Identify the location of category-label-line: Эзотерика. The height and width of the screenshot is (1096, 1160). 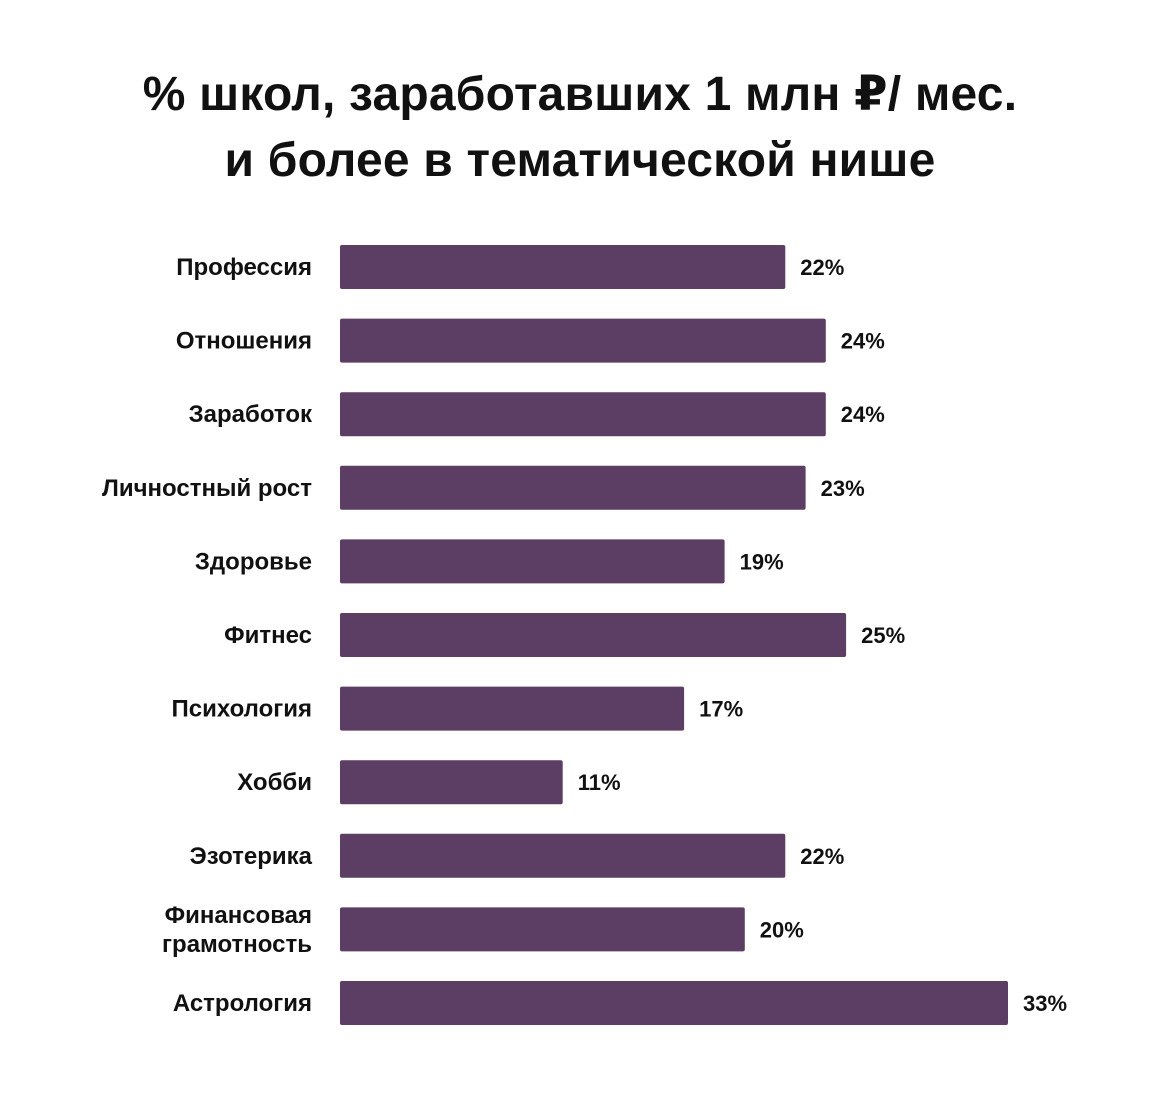
(251, 856).